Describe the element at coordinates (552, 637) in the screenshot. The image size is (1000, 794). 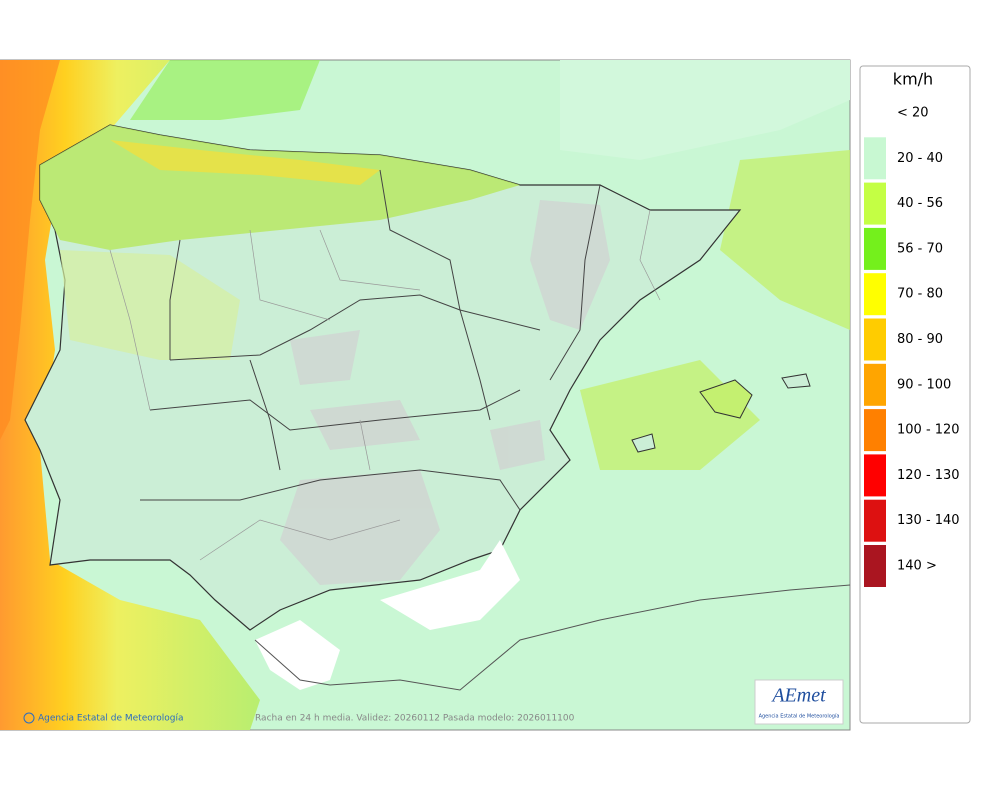
I see `africa-coast` at that location.